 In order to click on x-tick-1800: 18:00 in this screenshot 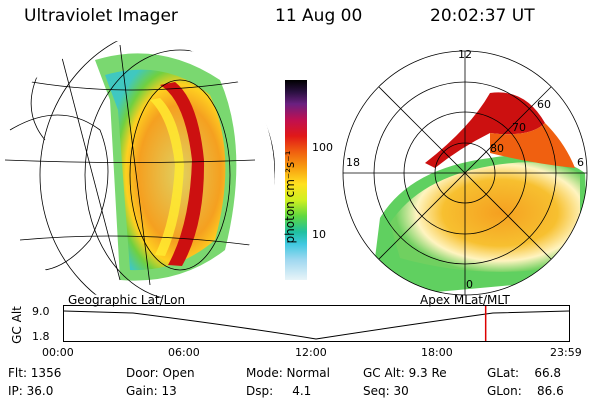, I will do `click(437, 352)`.